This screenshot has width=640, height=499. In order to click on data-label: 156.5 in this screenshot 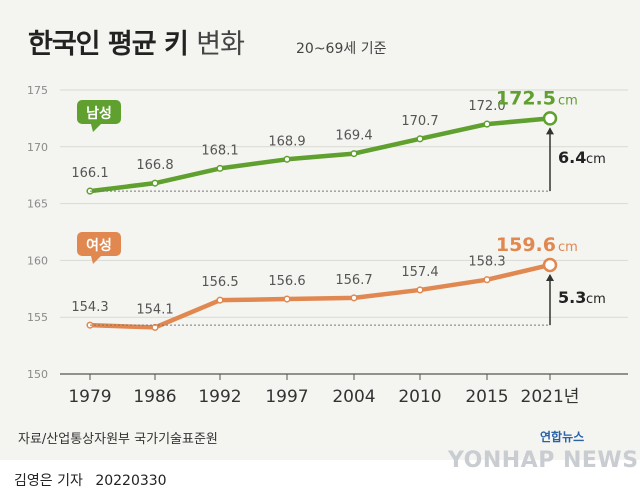, I will do `click(219, 282)`.